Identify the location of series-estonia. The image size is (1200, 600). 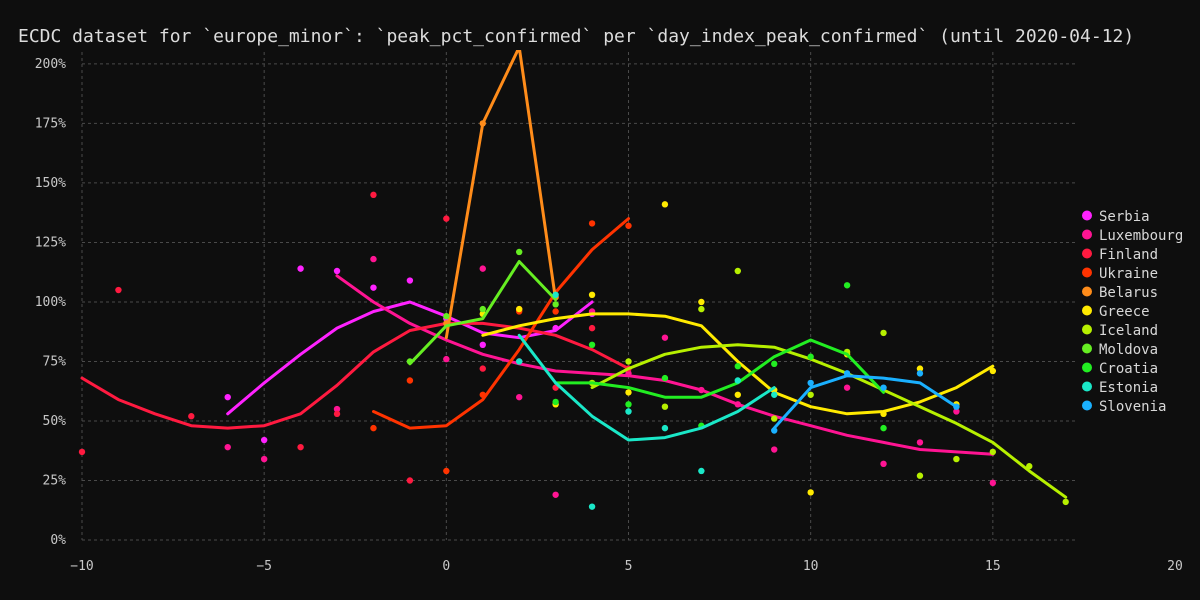
(647, 400).